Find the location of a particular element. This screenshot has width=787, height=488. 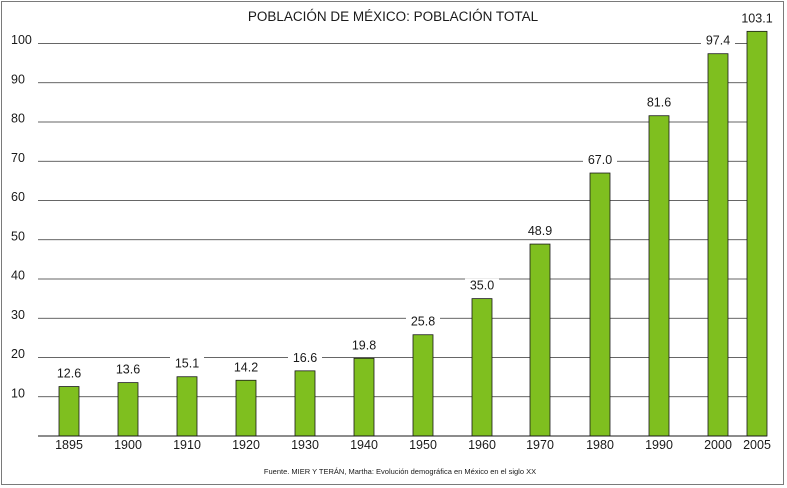

value-label-bg-1930 is located at coordinates (305, 357).